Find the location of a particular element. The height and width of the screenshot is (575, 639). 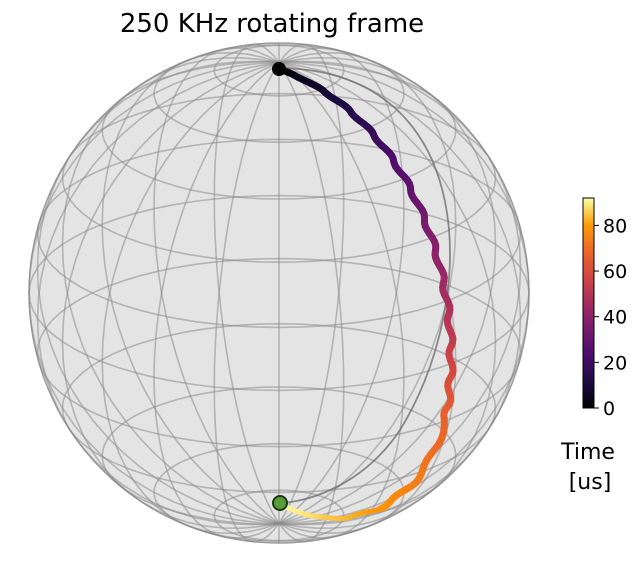

start-marker is located at coordinates (279, 69).